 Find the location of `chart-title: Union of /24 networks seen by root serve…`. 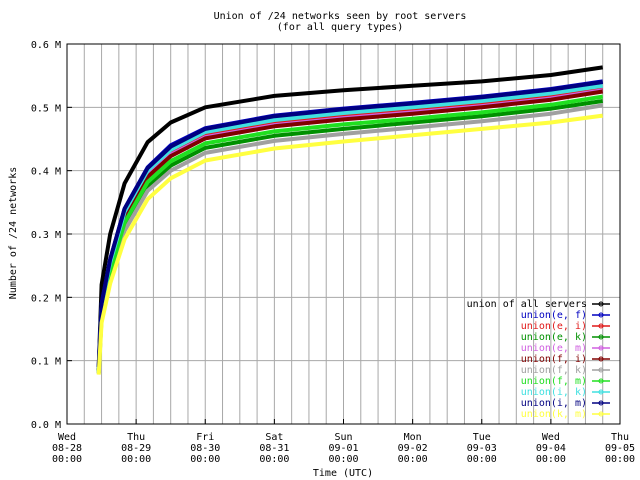

chart-title: Union of /24 networks seen by root serve… is located at coordinates (340, 16).